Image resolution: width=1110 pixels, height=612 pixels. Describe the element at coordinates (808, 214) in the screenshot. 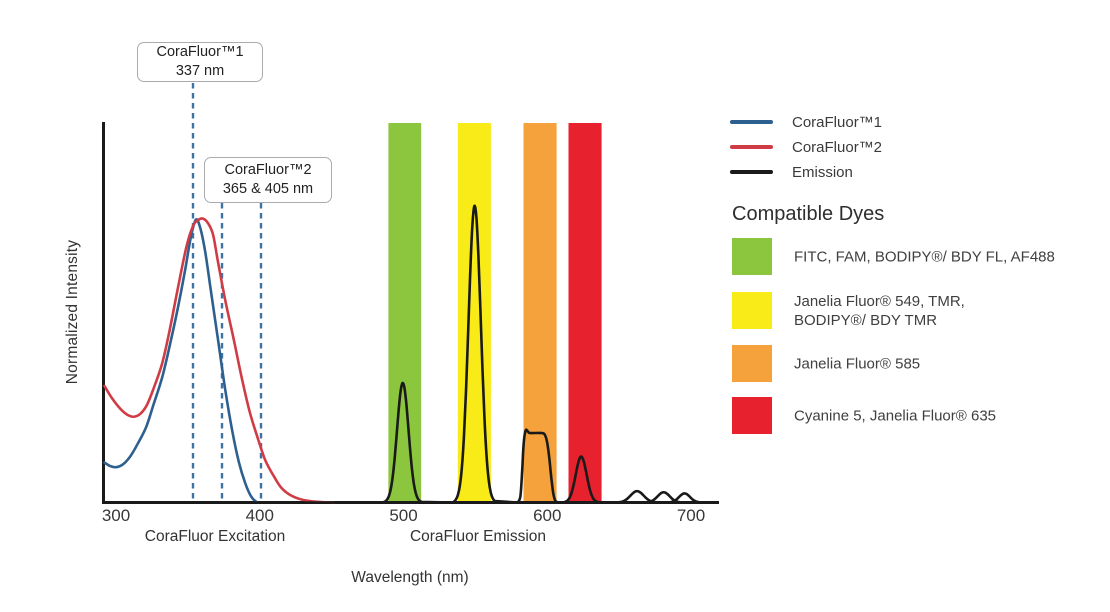

I see `compatible-dyes-heading: Compatible Dyes` at that location.